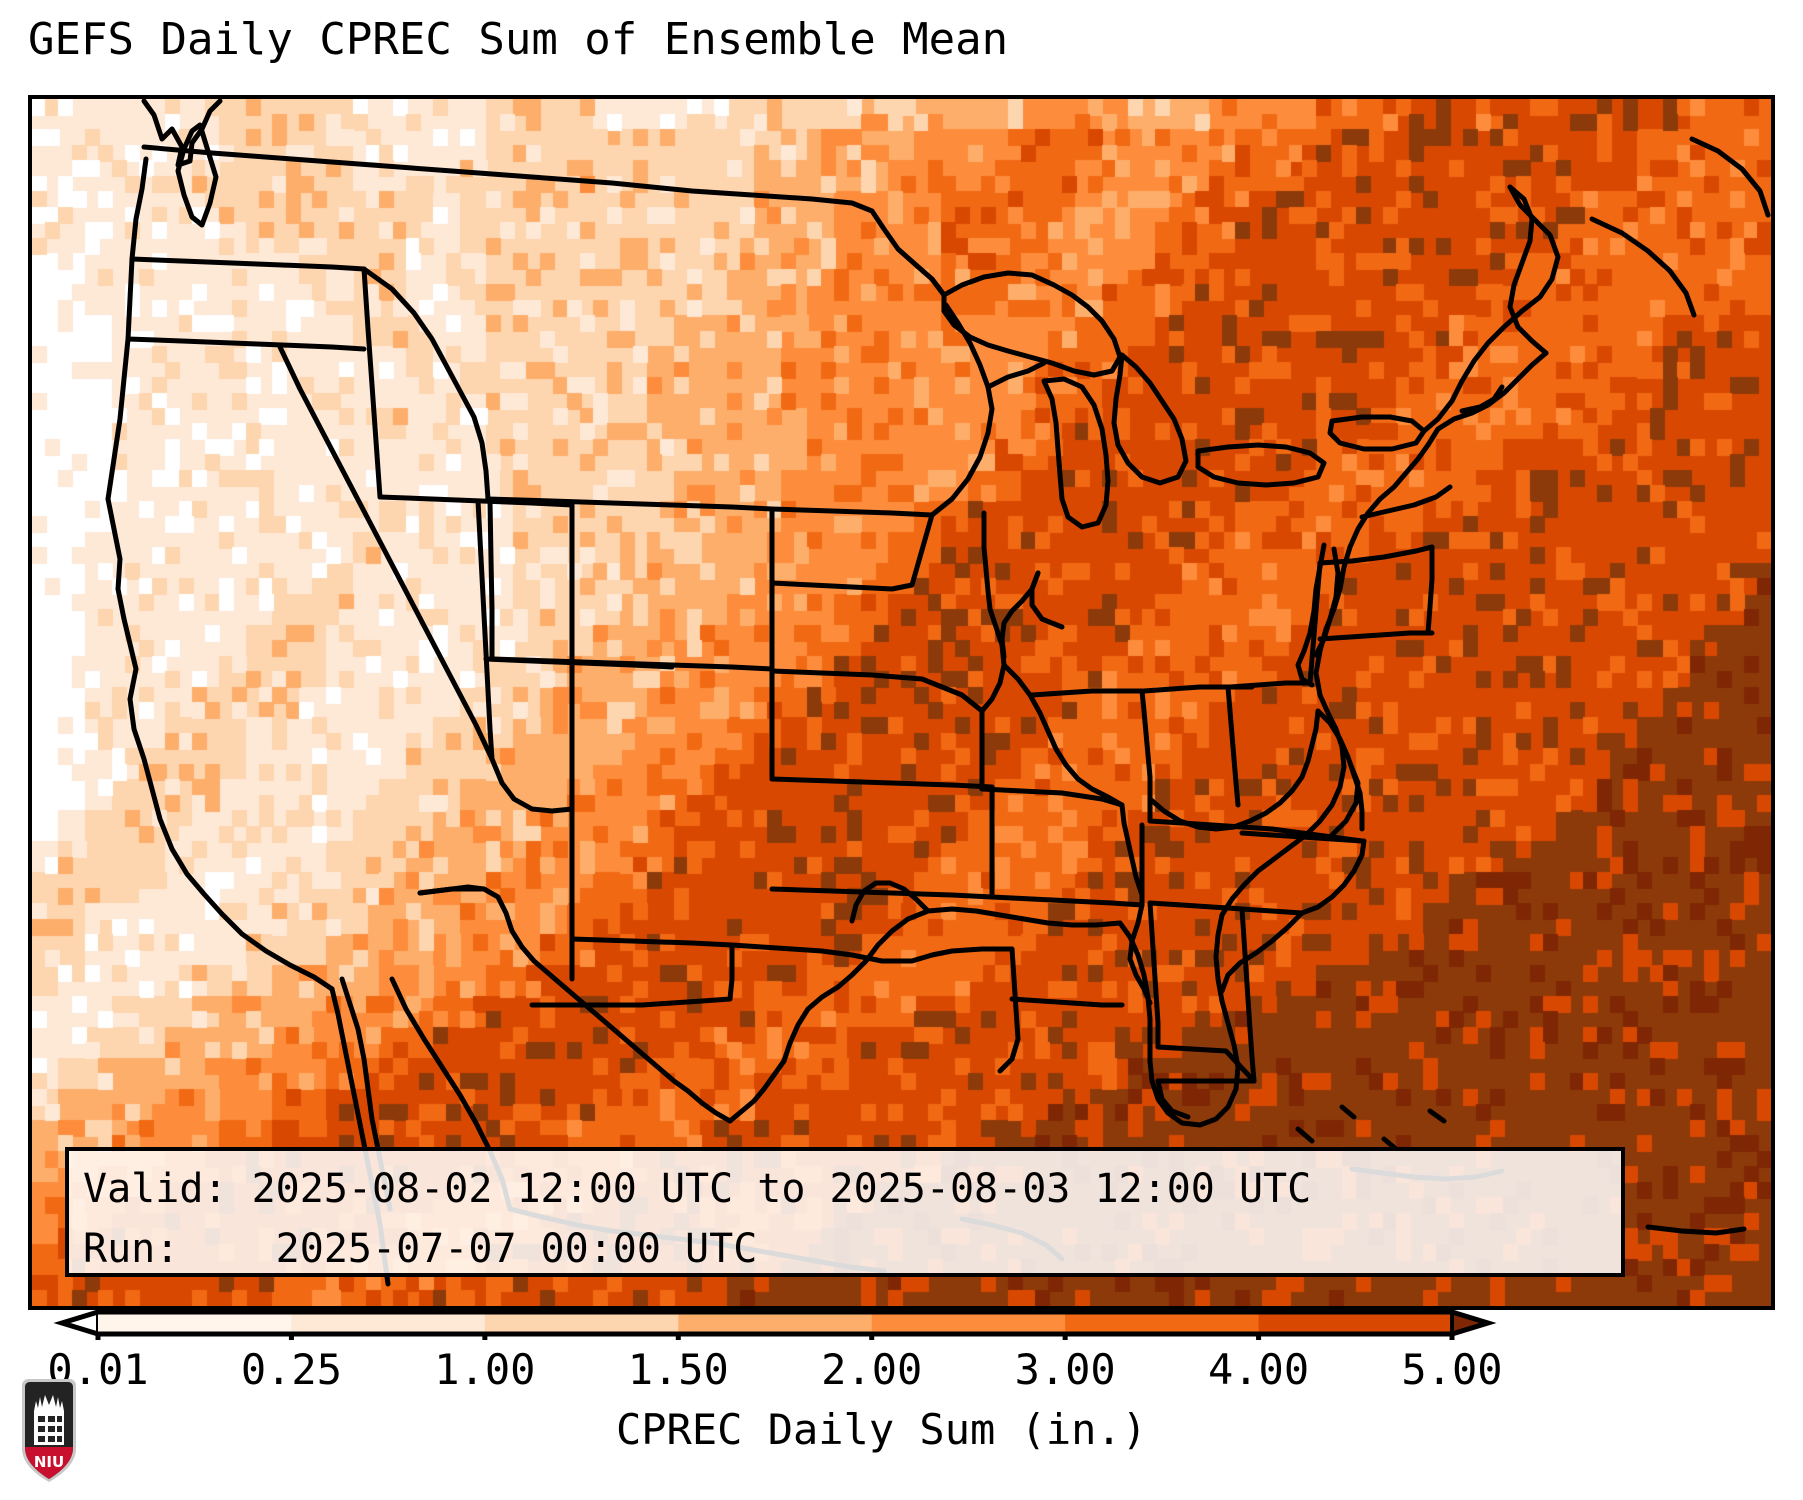  I want to click on border-ms-al, so click(1154, 975).